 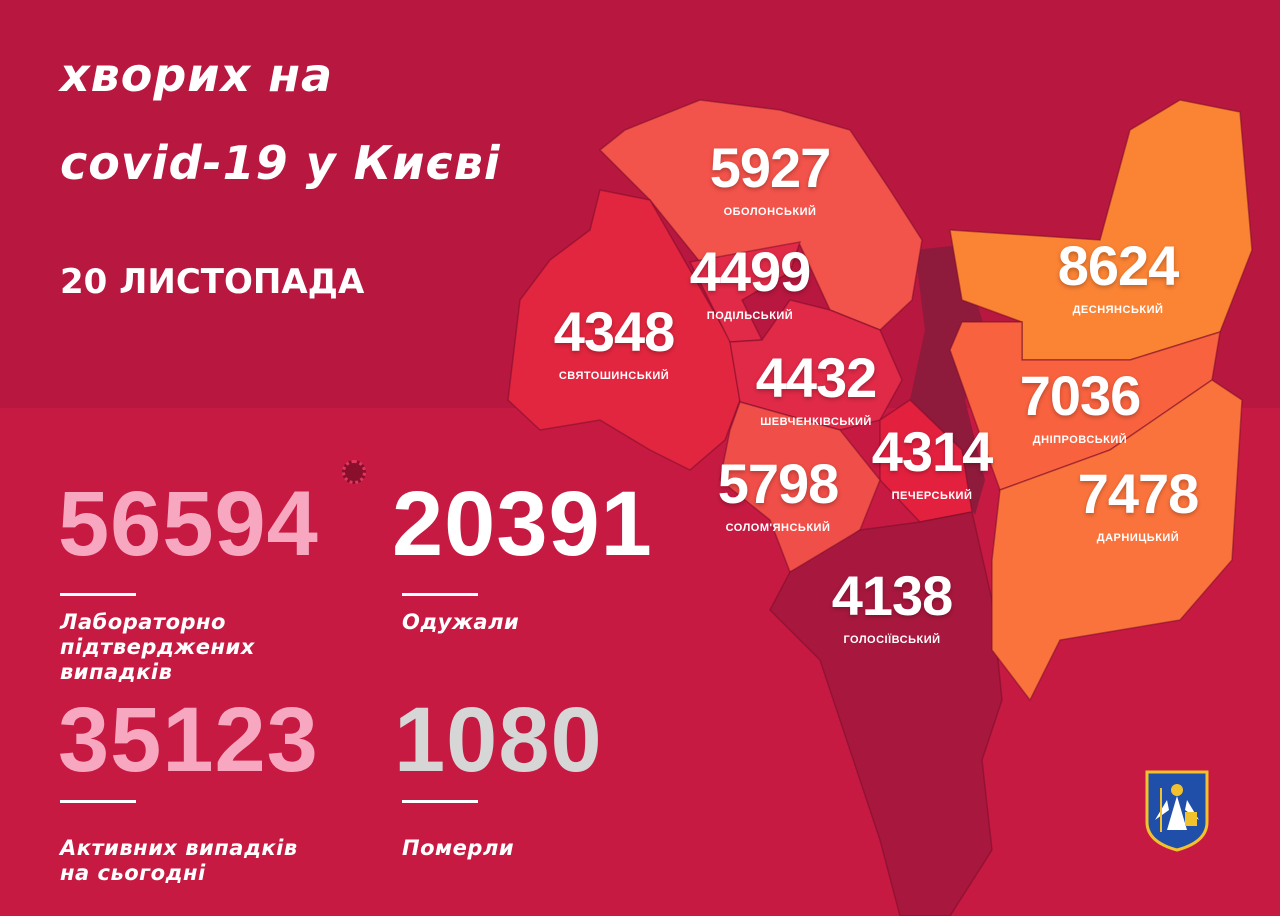 I want to click on stat-deaths-value: 1080, so click(x=498, y=740).